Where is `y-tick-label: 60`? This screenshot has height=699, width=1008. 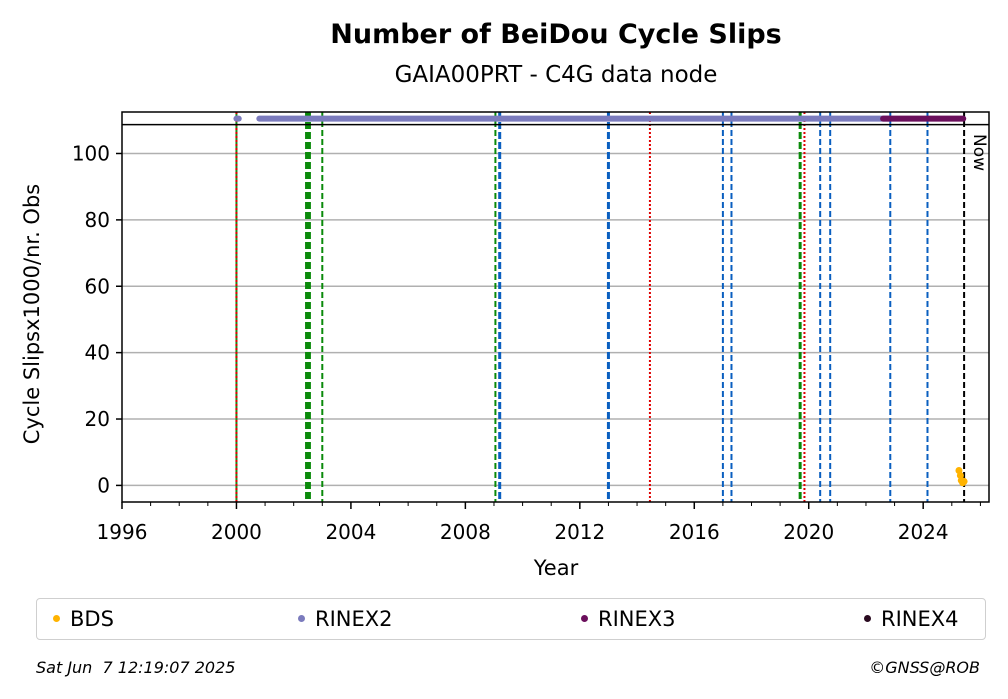
y-tick-label: 60 is located at coordinates (97, 286).